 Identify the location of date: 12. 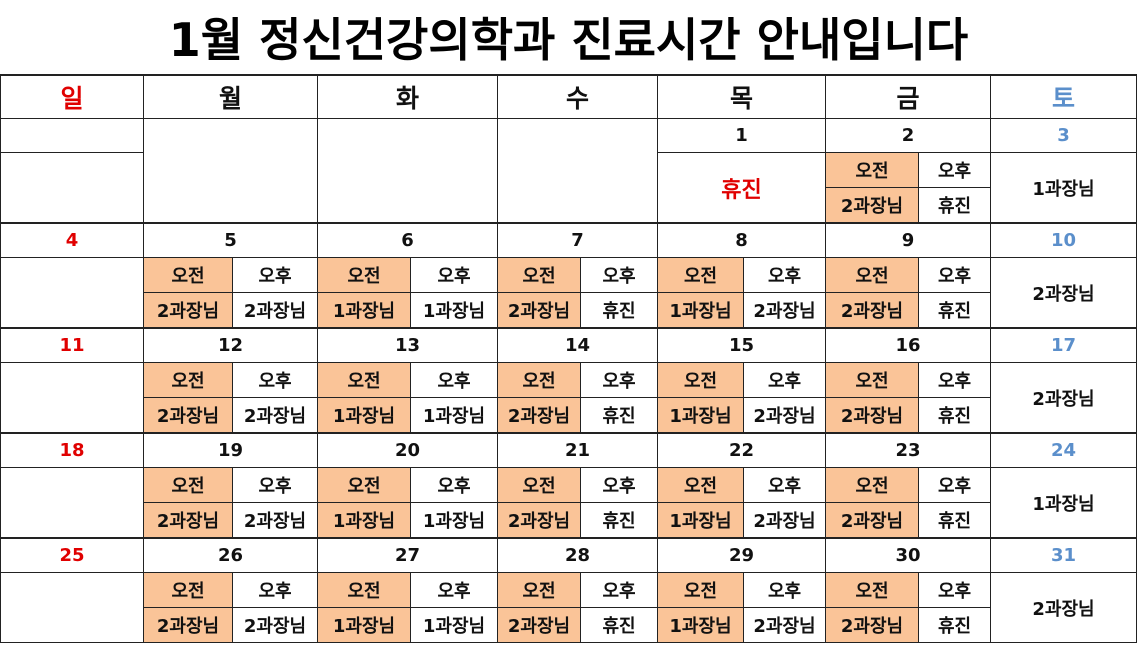
(230, 345).